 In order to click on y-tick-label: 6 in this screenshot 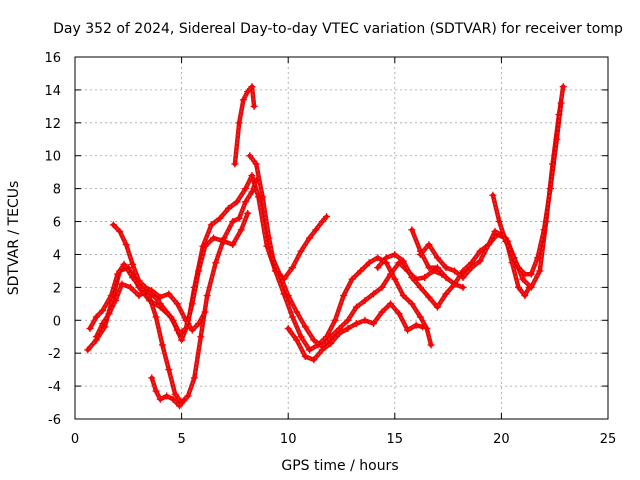, I will do `click(57, 223)`.